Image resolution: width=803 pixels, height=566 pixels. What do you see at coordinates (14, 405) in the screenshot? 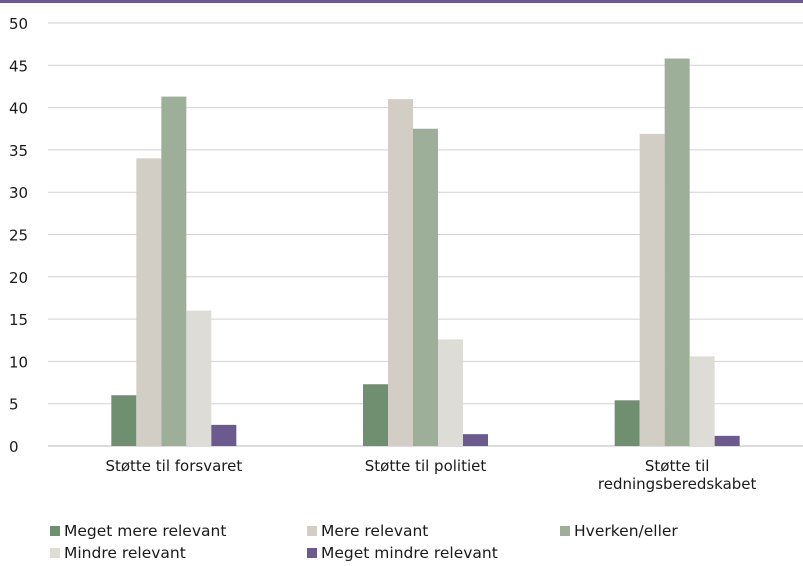
I see `y-tick-label: 5` at bounding box center [14, 405].